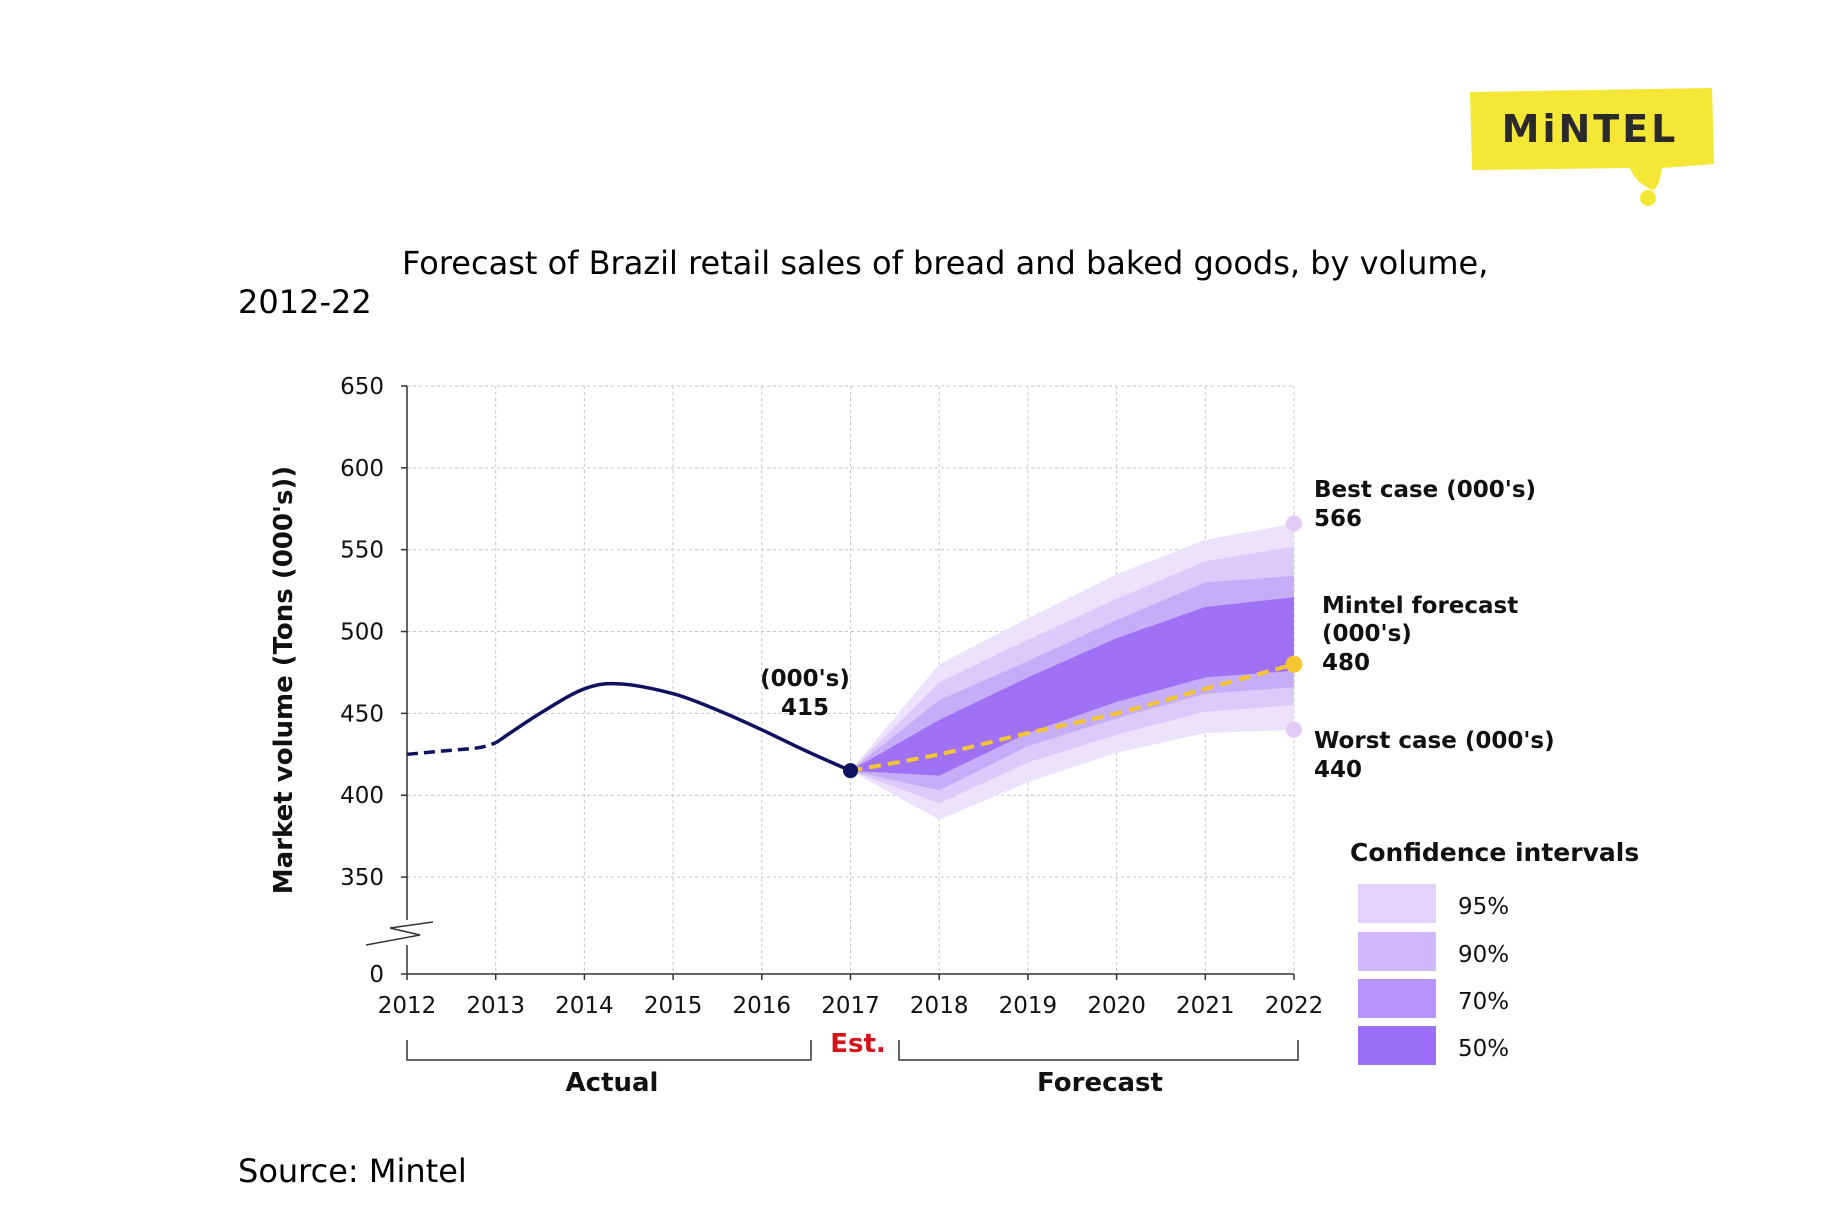  Describe the element at coordinates (1483, 955) in the screenshot. I see `legend-label-90: 90%` at that location.